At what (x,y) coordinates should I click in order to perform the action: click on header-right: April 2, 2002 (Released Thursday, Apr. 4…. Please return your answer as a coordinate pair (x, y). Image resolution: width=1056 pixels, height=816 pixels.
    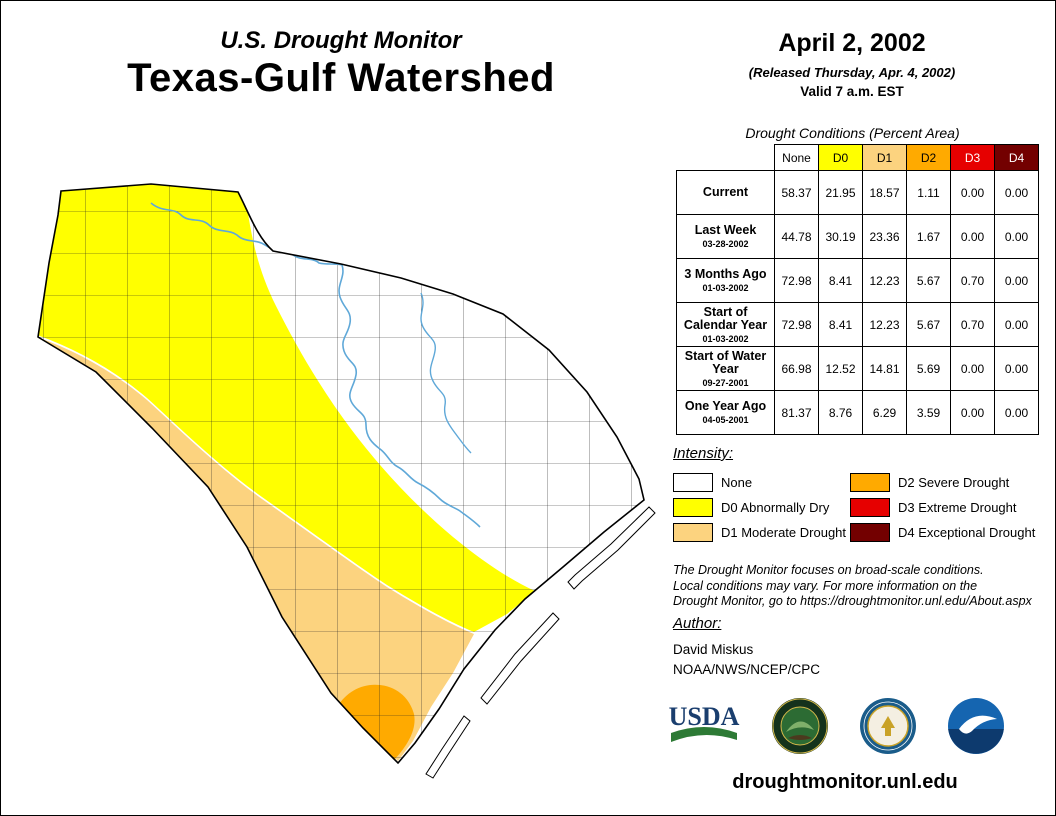
    Looking at the image, I should click on (852, 64).